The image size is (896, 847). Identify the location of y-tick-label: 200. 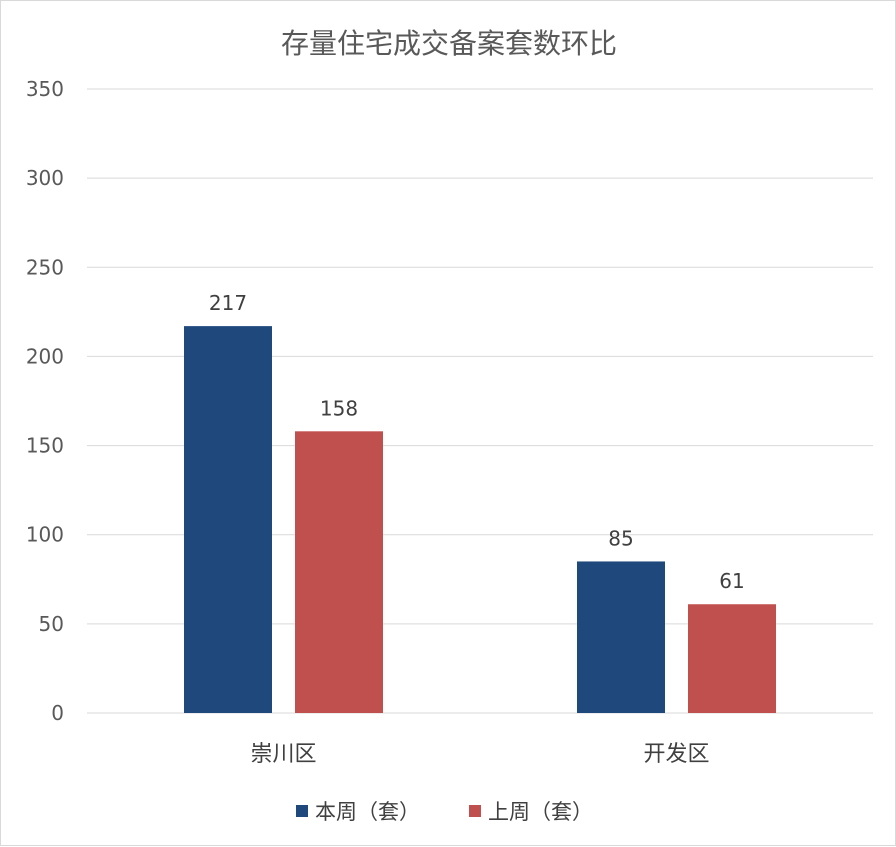
(45, 356).